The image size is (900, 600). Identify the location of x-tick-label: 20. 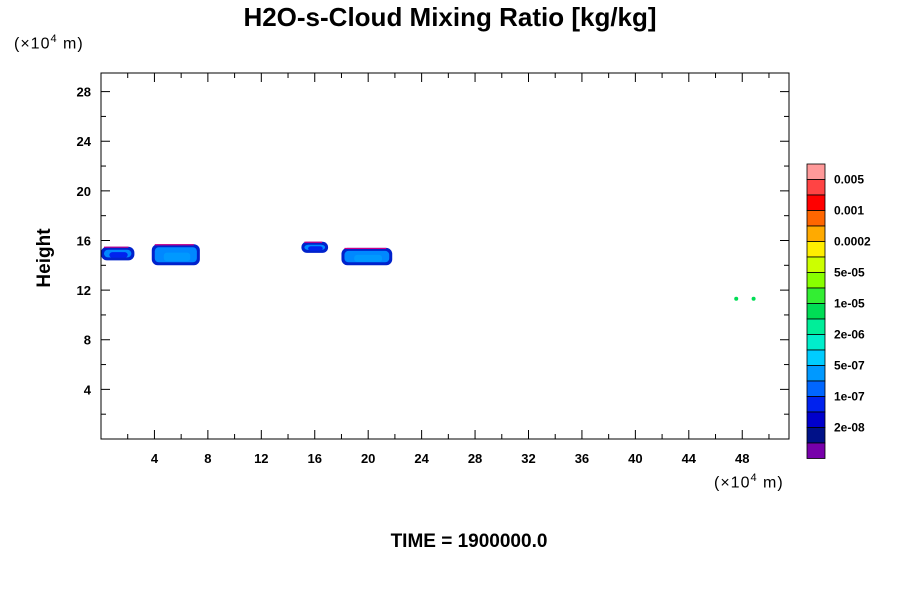
(368, 458).